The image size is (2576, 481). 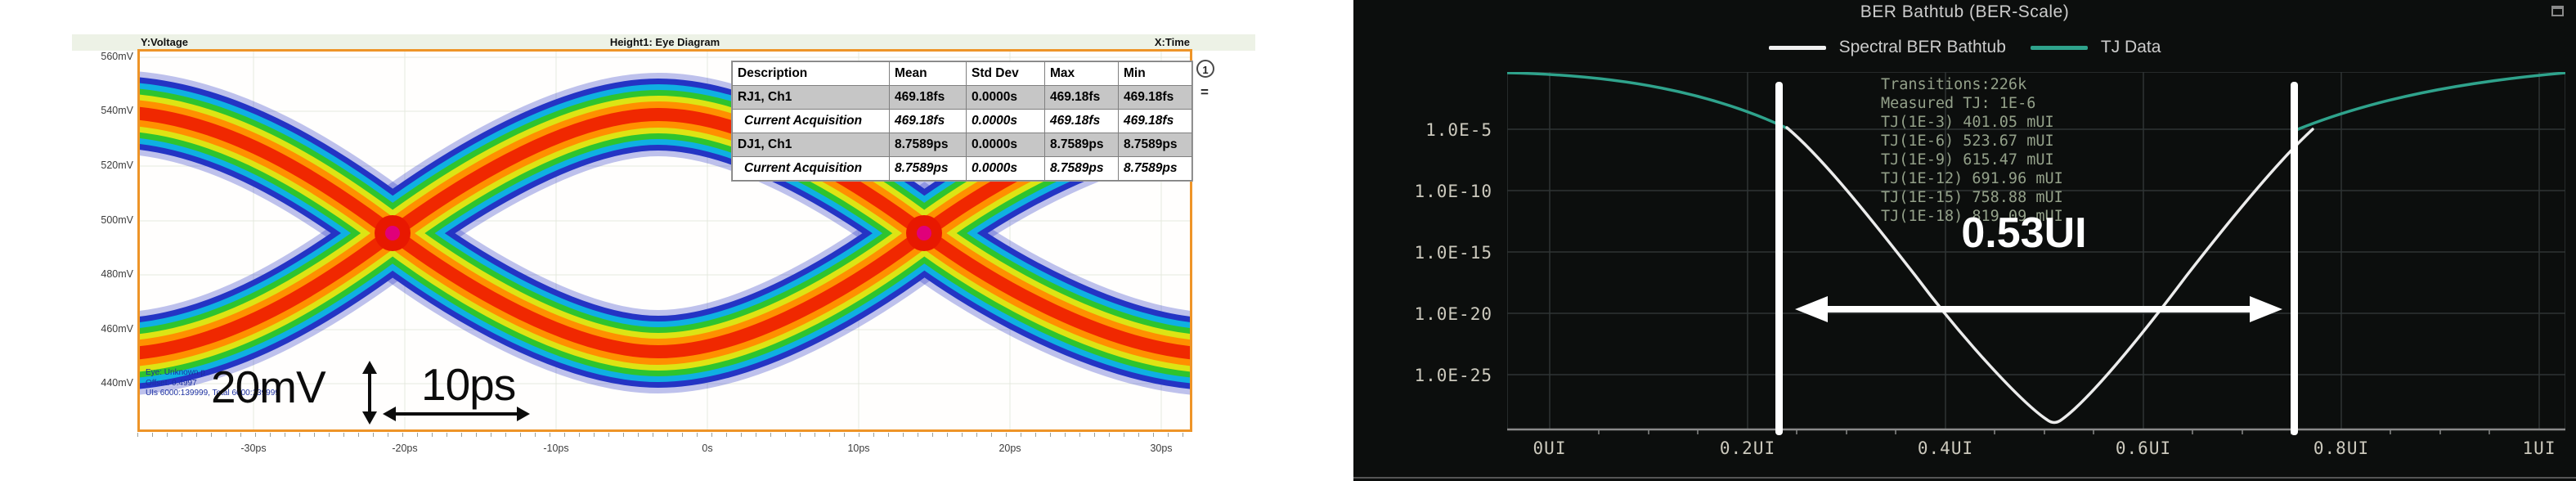 What do you see at coordinates (1550, 448) in the screenshot?
I see `bathtub-xtick: 0UI` at bounding box center [1550, 448].